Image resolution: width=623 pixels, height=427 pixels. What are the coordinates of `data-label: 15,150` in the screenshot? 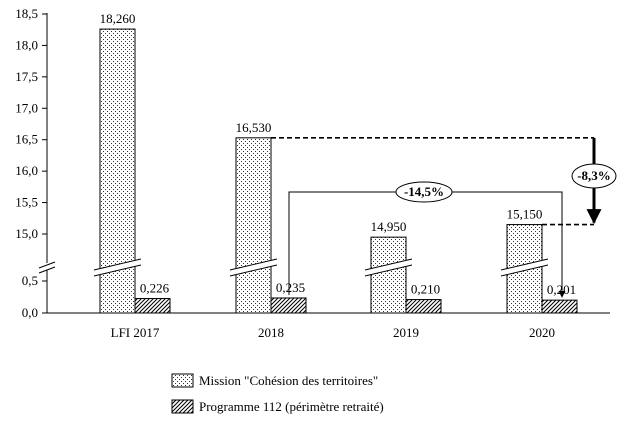 It's located at (525, 214).